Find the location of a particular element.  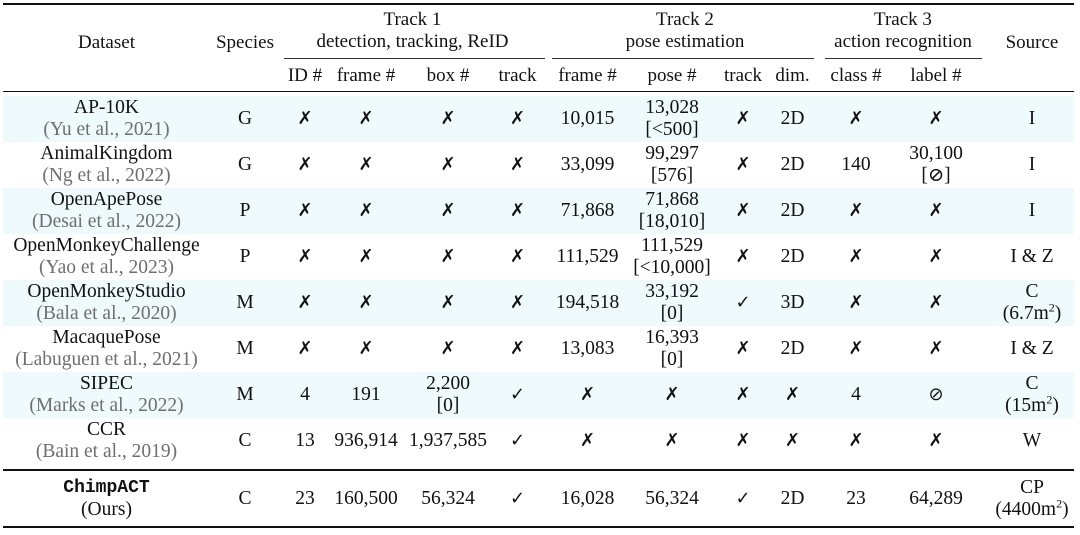

dataset-citation: (Marks et al., 2022) is located at coordinates (106, 405).